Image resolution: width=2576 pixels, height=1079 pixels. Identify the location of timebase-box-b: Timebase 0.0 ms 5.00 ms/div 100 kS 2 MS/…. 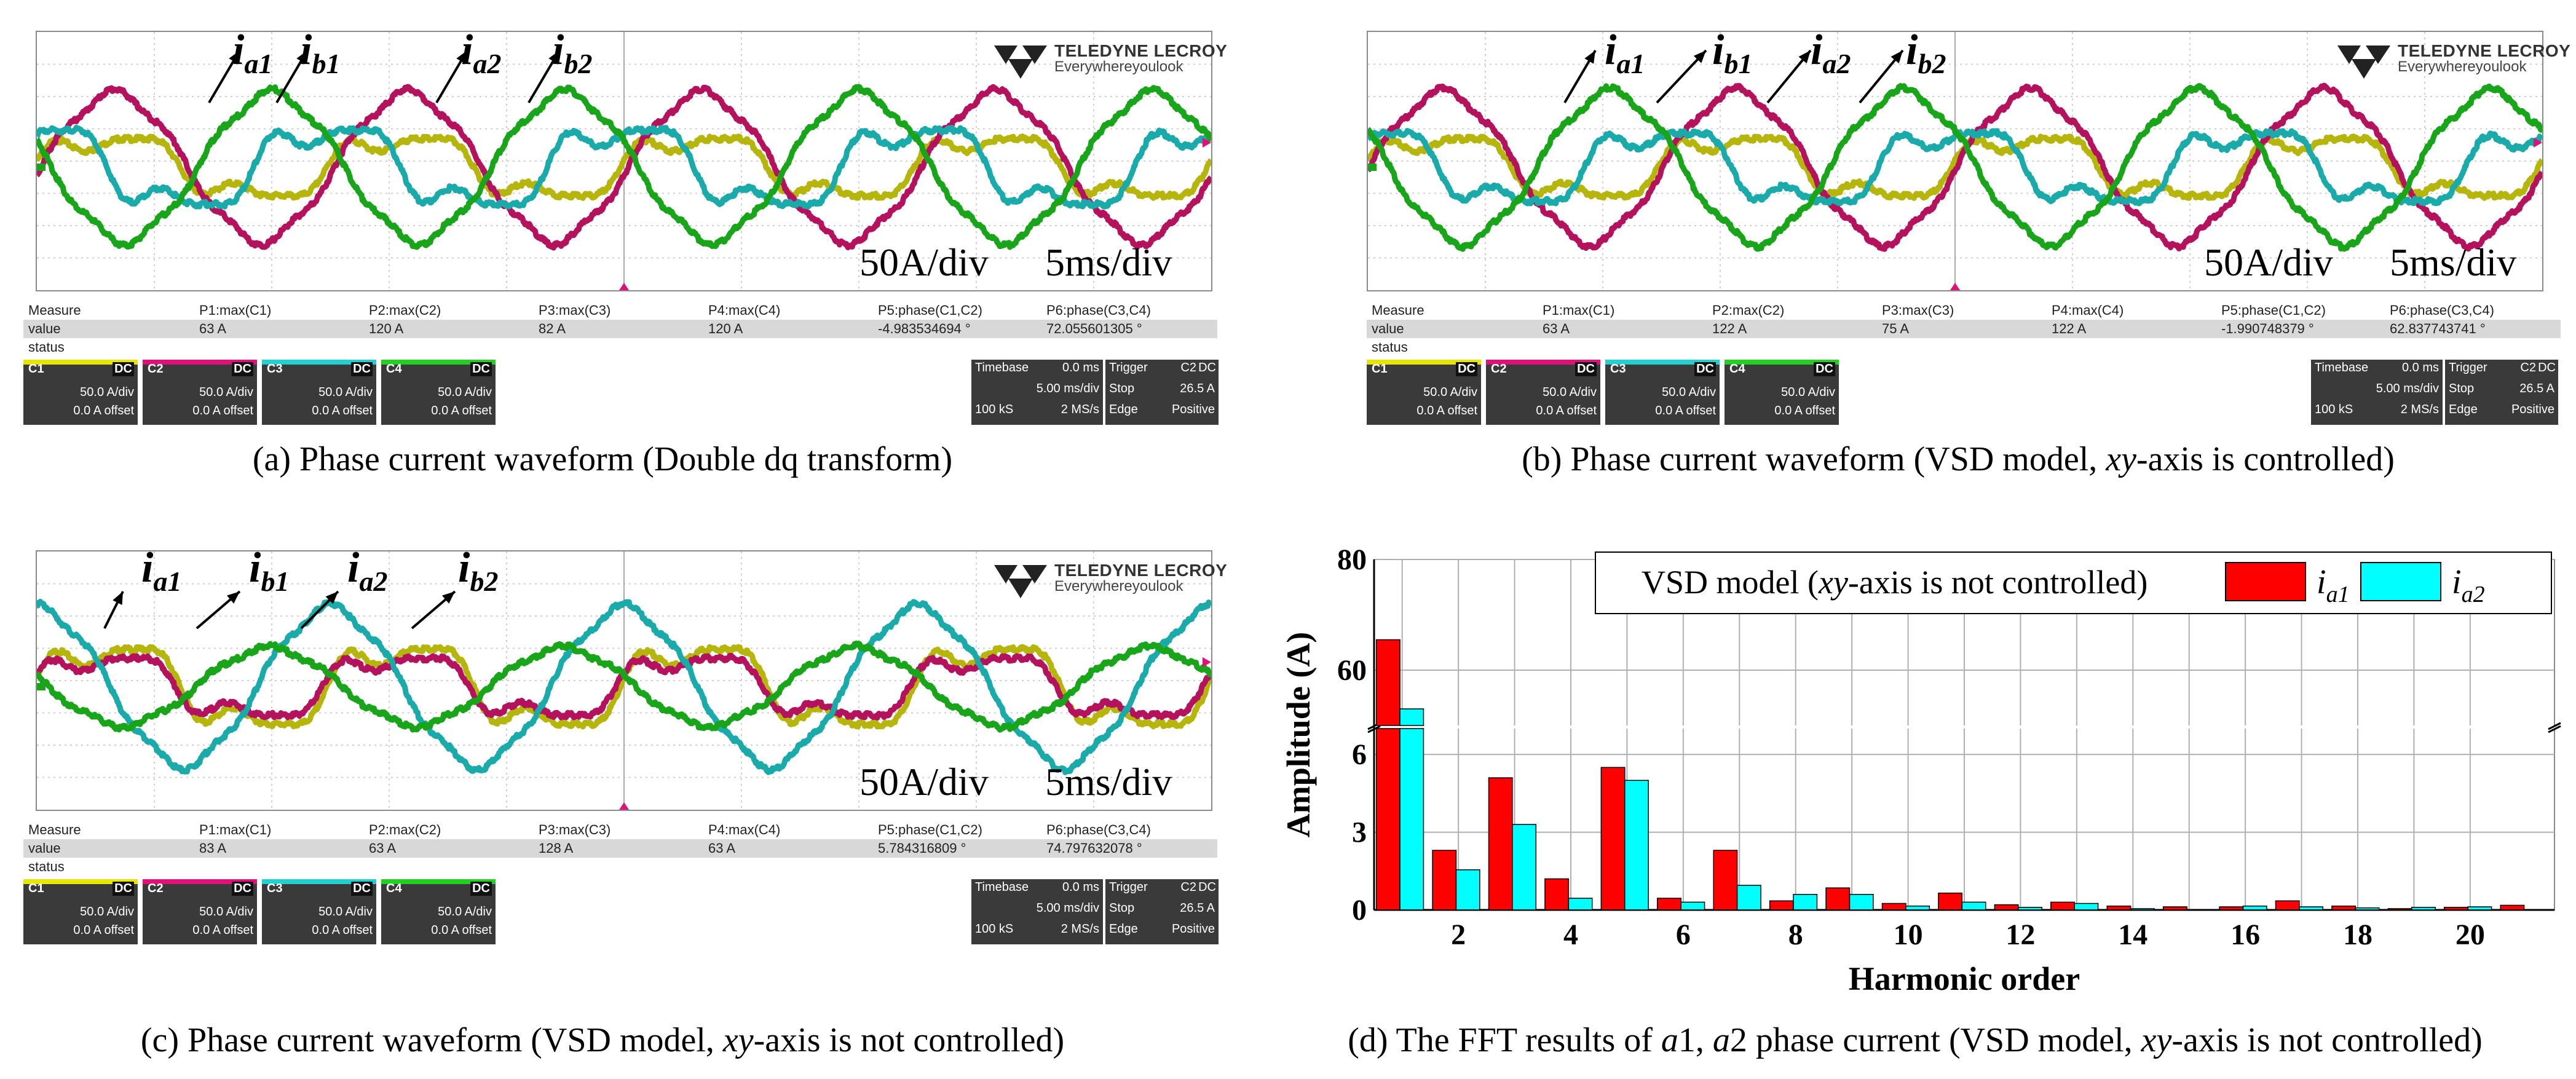
(2377, 392).